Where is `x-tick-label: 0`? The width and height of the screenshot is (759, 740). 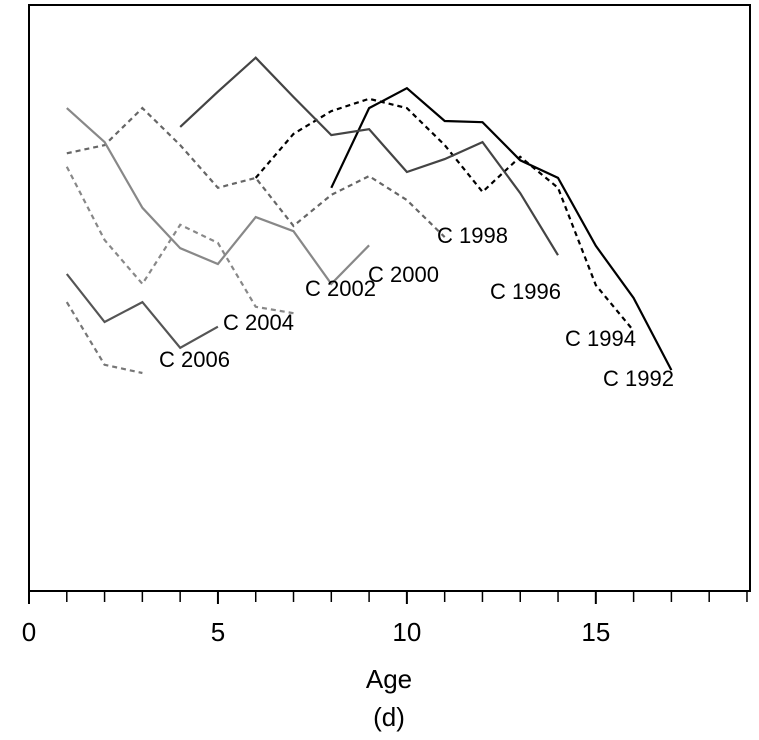 x-tick-label: 0 is located at coordinates (29, 632).